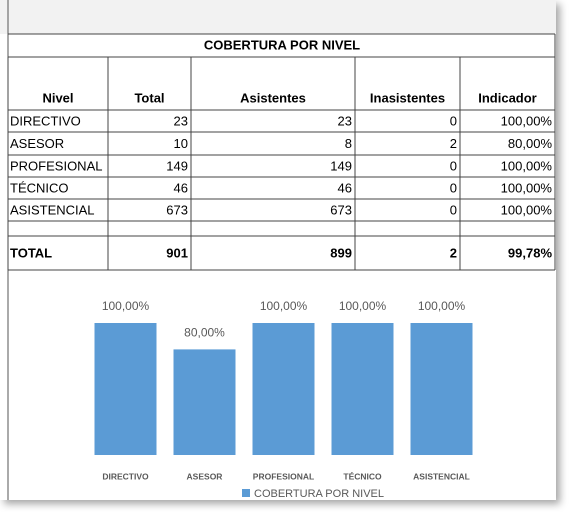 The width and height of the screenshot is (571, 517). Describe the element at coordinates (31, 252) in the screenshot. I see `table-cell: TOTAL` at that location.